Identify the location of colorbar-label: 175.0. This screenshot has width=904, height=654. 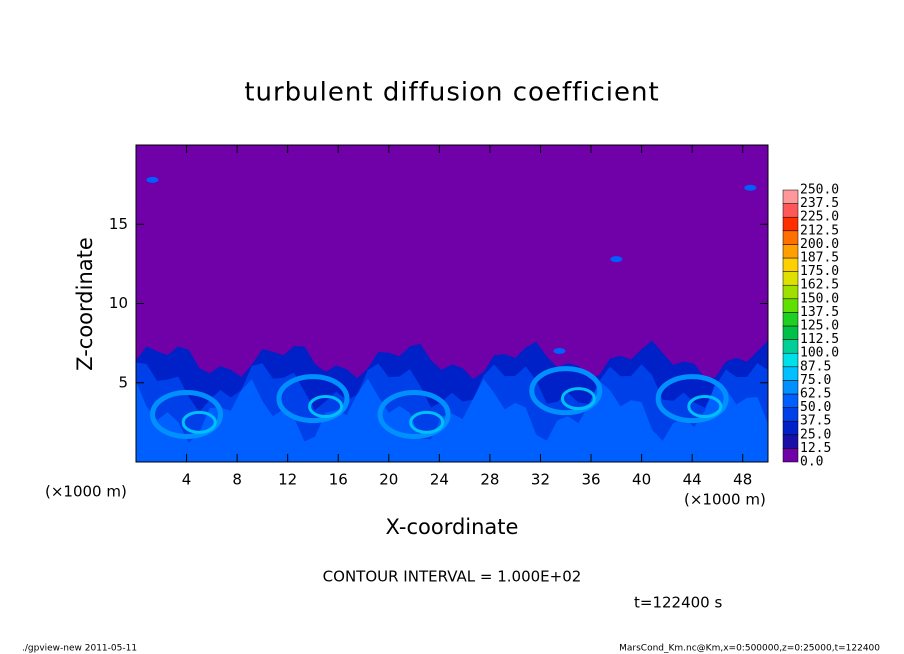
(819, 271).